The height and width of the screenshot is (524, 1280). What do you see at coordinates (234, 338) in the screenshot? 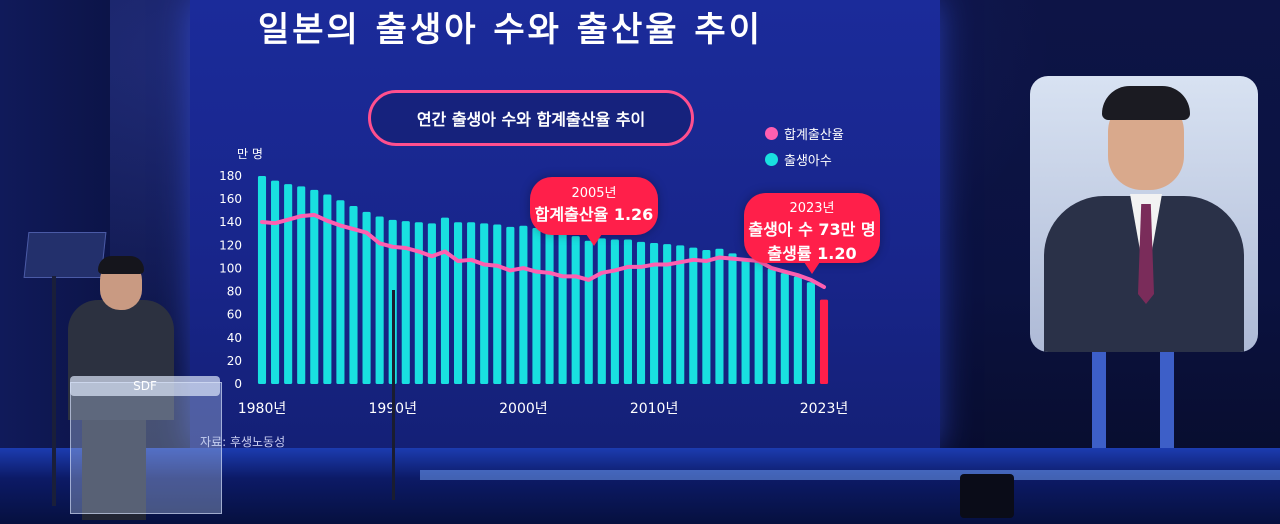
I see `y-tick-label: 40` at bounding box center [234, 338].